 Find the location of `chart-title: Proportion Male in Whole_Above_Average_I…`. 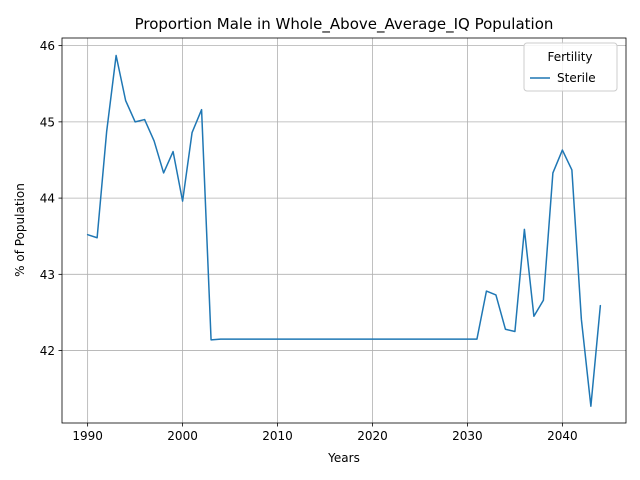

chart-title: Proportion Male in Whole_Above_Average_I… is located at coordinates (344, 24).